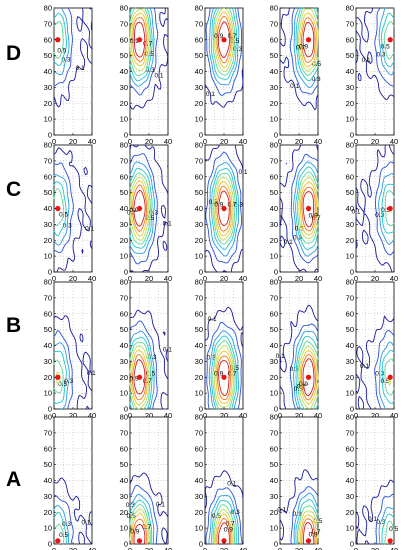  What do you see at coordinates (221, 212) in the screenshot?
I see `panel-C-3: 0.1 0.3 0.5 0.7 0.9 0 10 20 30 40 50 60 70 80 0 20 40` at bounding box center [221, 212].